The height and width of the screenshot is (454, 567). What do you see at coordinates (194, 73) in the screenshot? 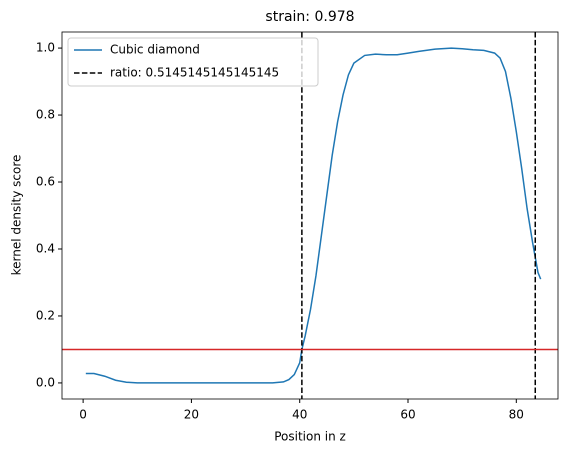
I see `legend-label: ratio: 0.5145145145145145` at bounding box center [194, 73].